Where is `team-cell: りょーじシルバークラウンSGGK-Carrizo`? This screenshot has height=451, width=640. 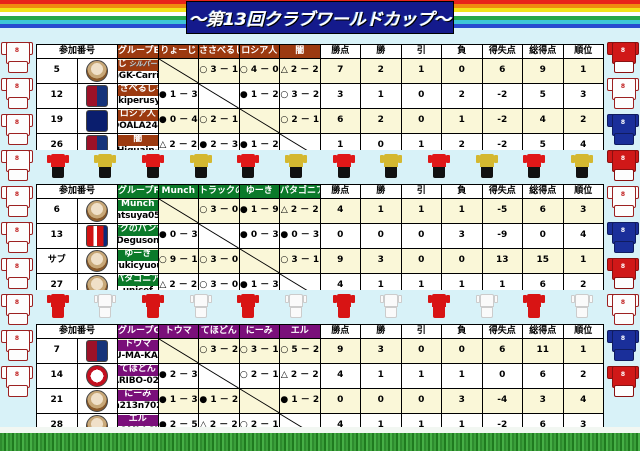
team-cell: りょーじシルバークラウンSGGK-Carrizo is located at coordinates (138, 71).